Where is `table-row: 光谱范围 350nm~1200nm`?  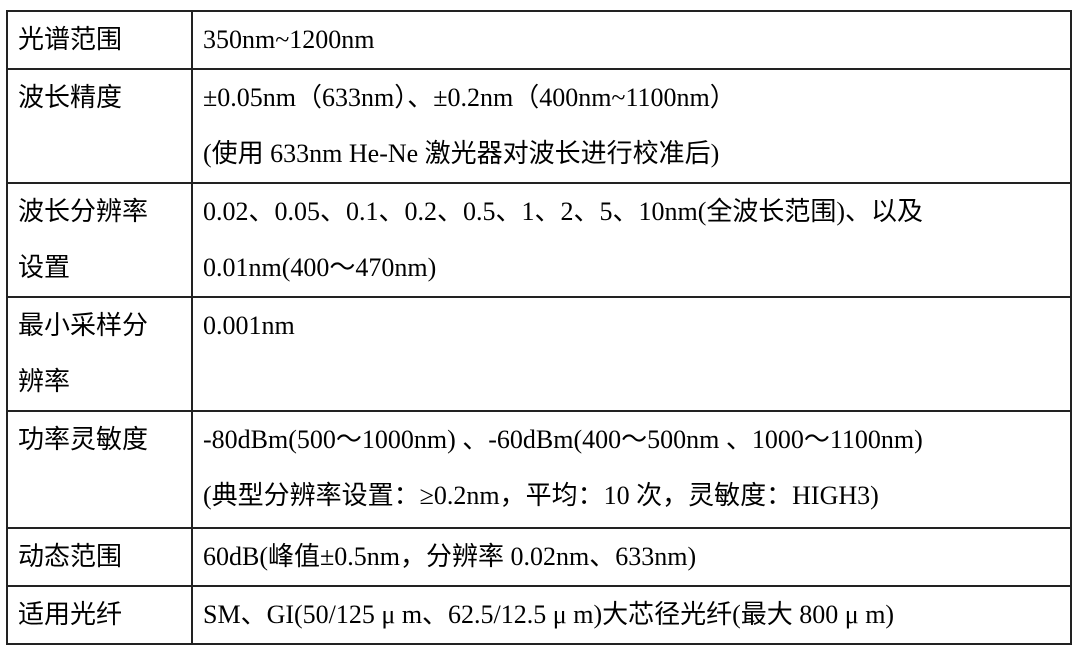
table-row: 光谱范围 350nm~1200nm is located at coordinates (539, 40).